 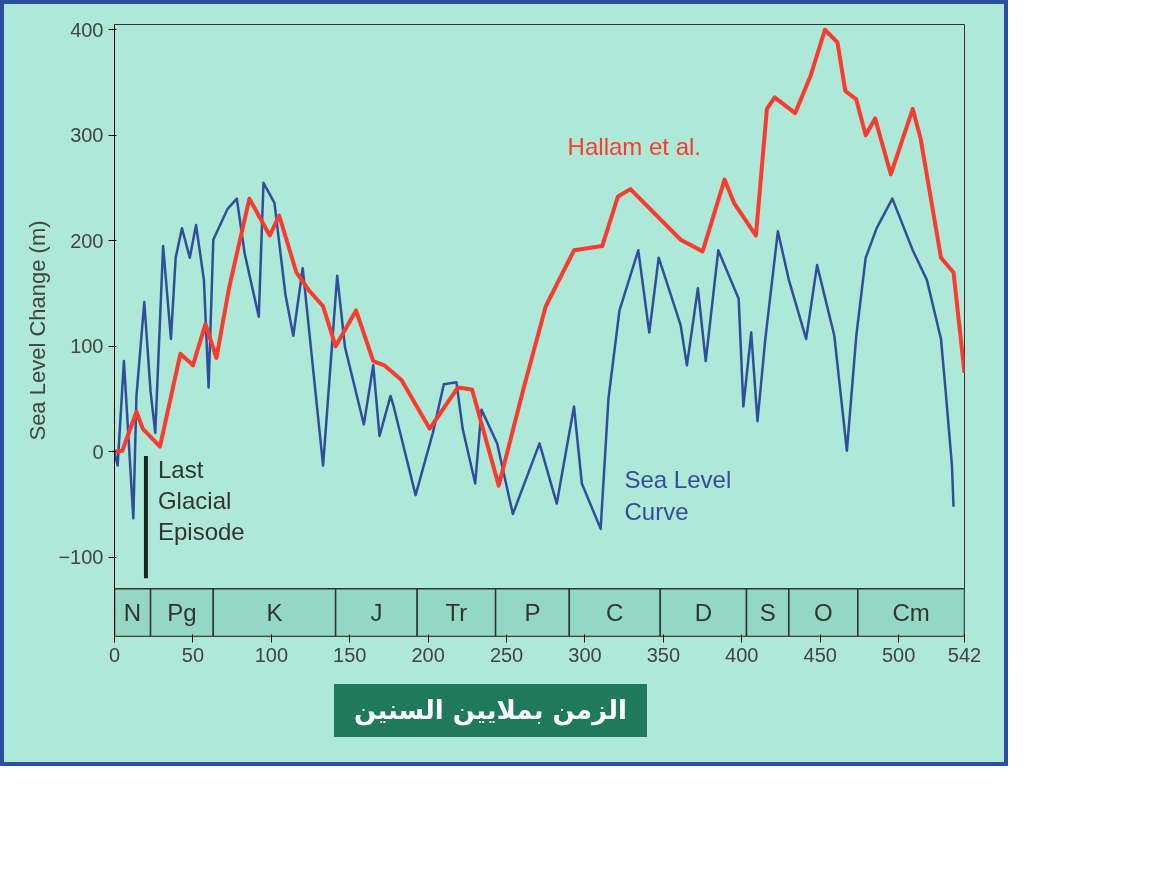 What do you see at coordinates (87, 135) in the screenshot?
I see `y-tick-label: 300` at bounding box center [87, 135].